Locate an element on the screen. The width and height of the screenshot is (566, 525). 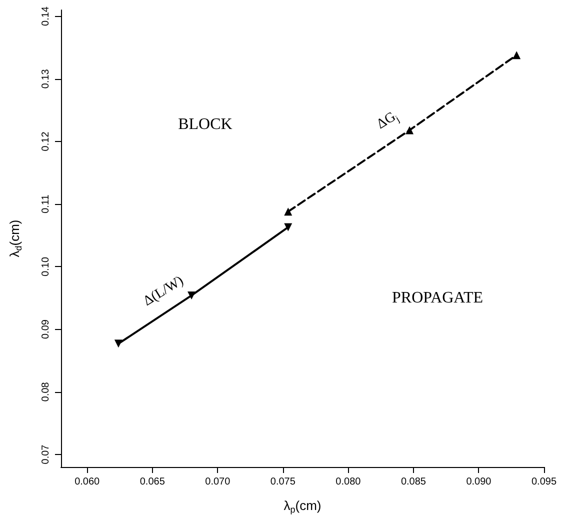
x-tick-label: 0.075 is located at coordinates (283, 482).